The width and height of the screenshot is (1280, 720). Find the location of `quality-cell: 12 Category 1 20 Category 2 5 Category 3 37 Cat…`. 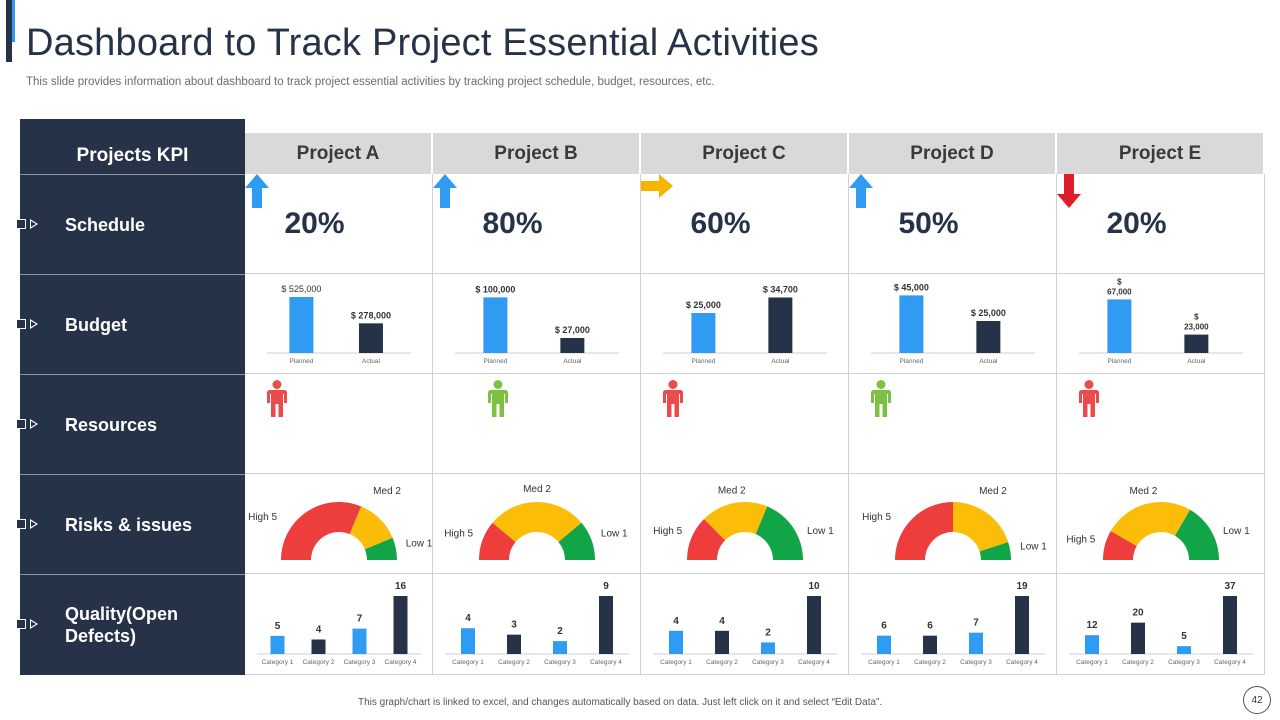

quality-cell: 12 Category 1 20 Category 2 5 Category 3 37 Cat… is located at coordinates (1161, 624).